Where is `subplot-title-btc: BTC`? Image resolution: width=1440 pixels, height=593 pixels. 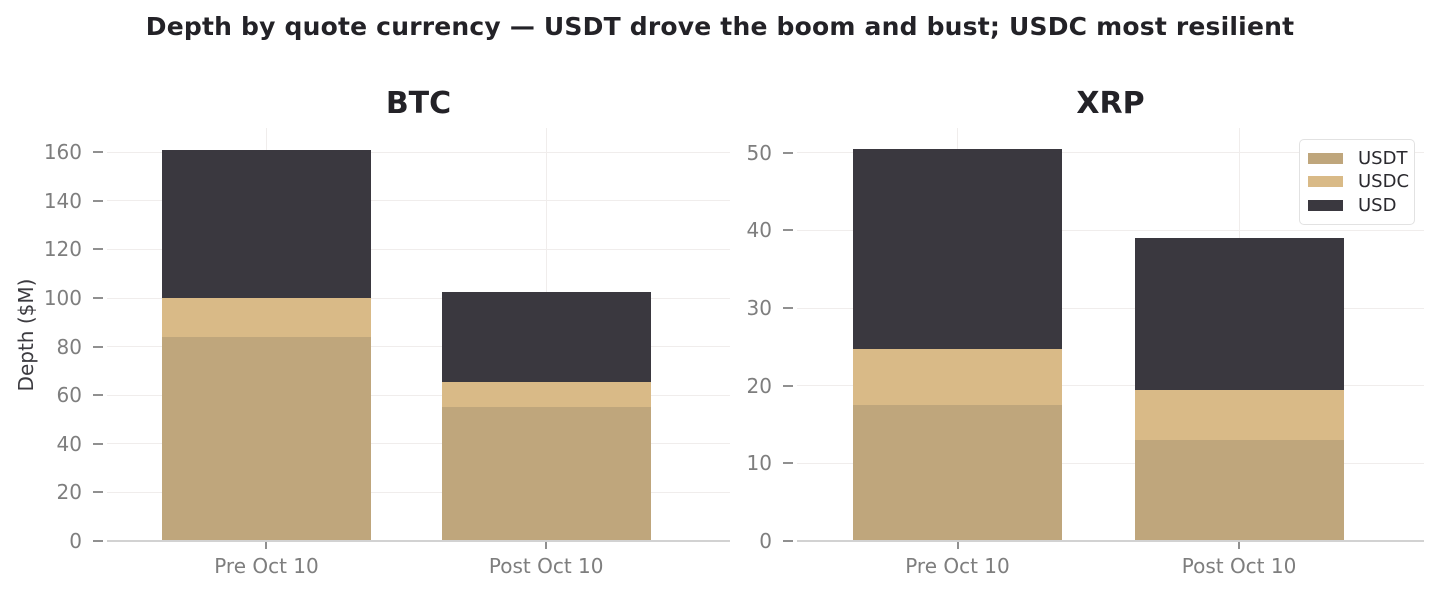
subplot-title-btc: BTC is located at coordinates (418, 103).